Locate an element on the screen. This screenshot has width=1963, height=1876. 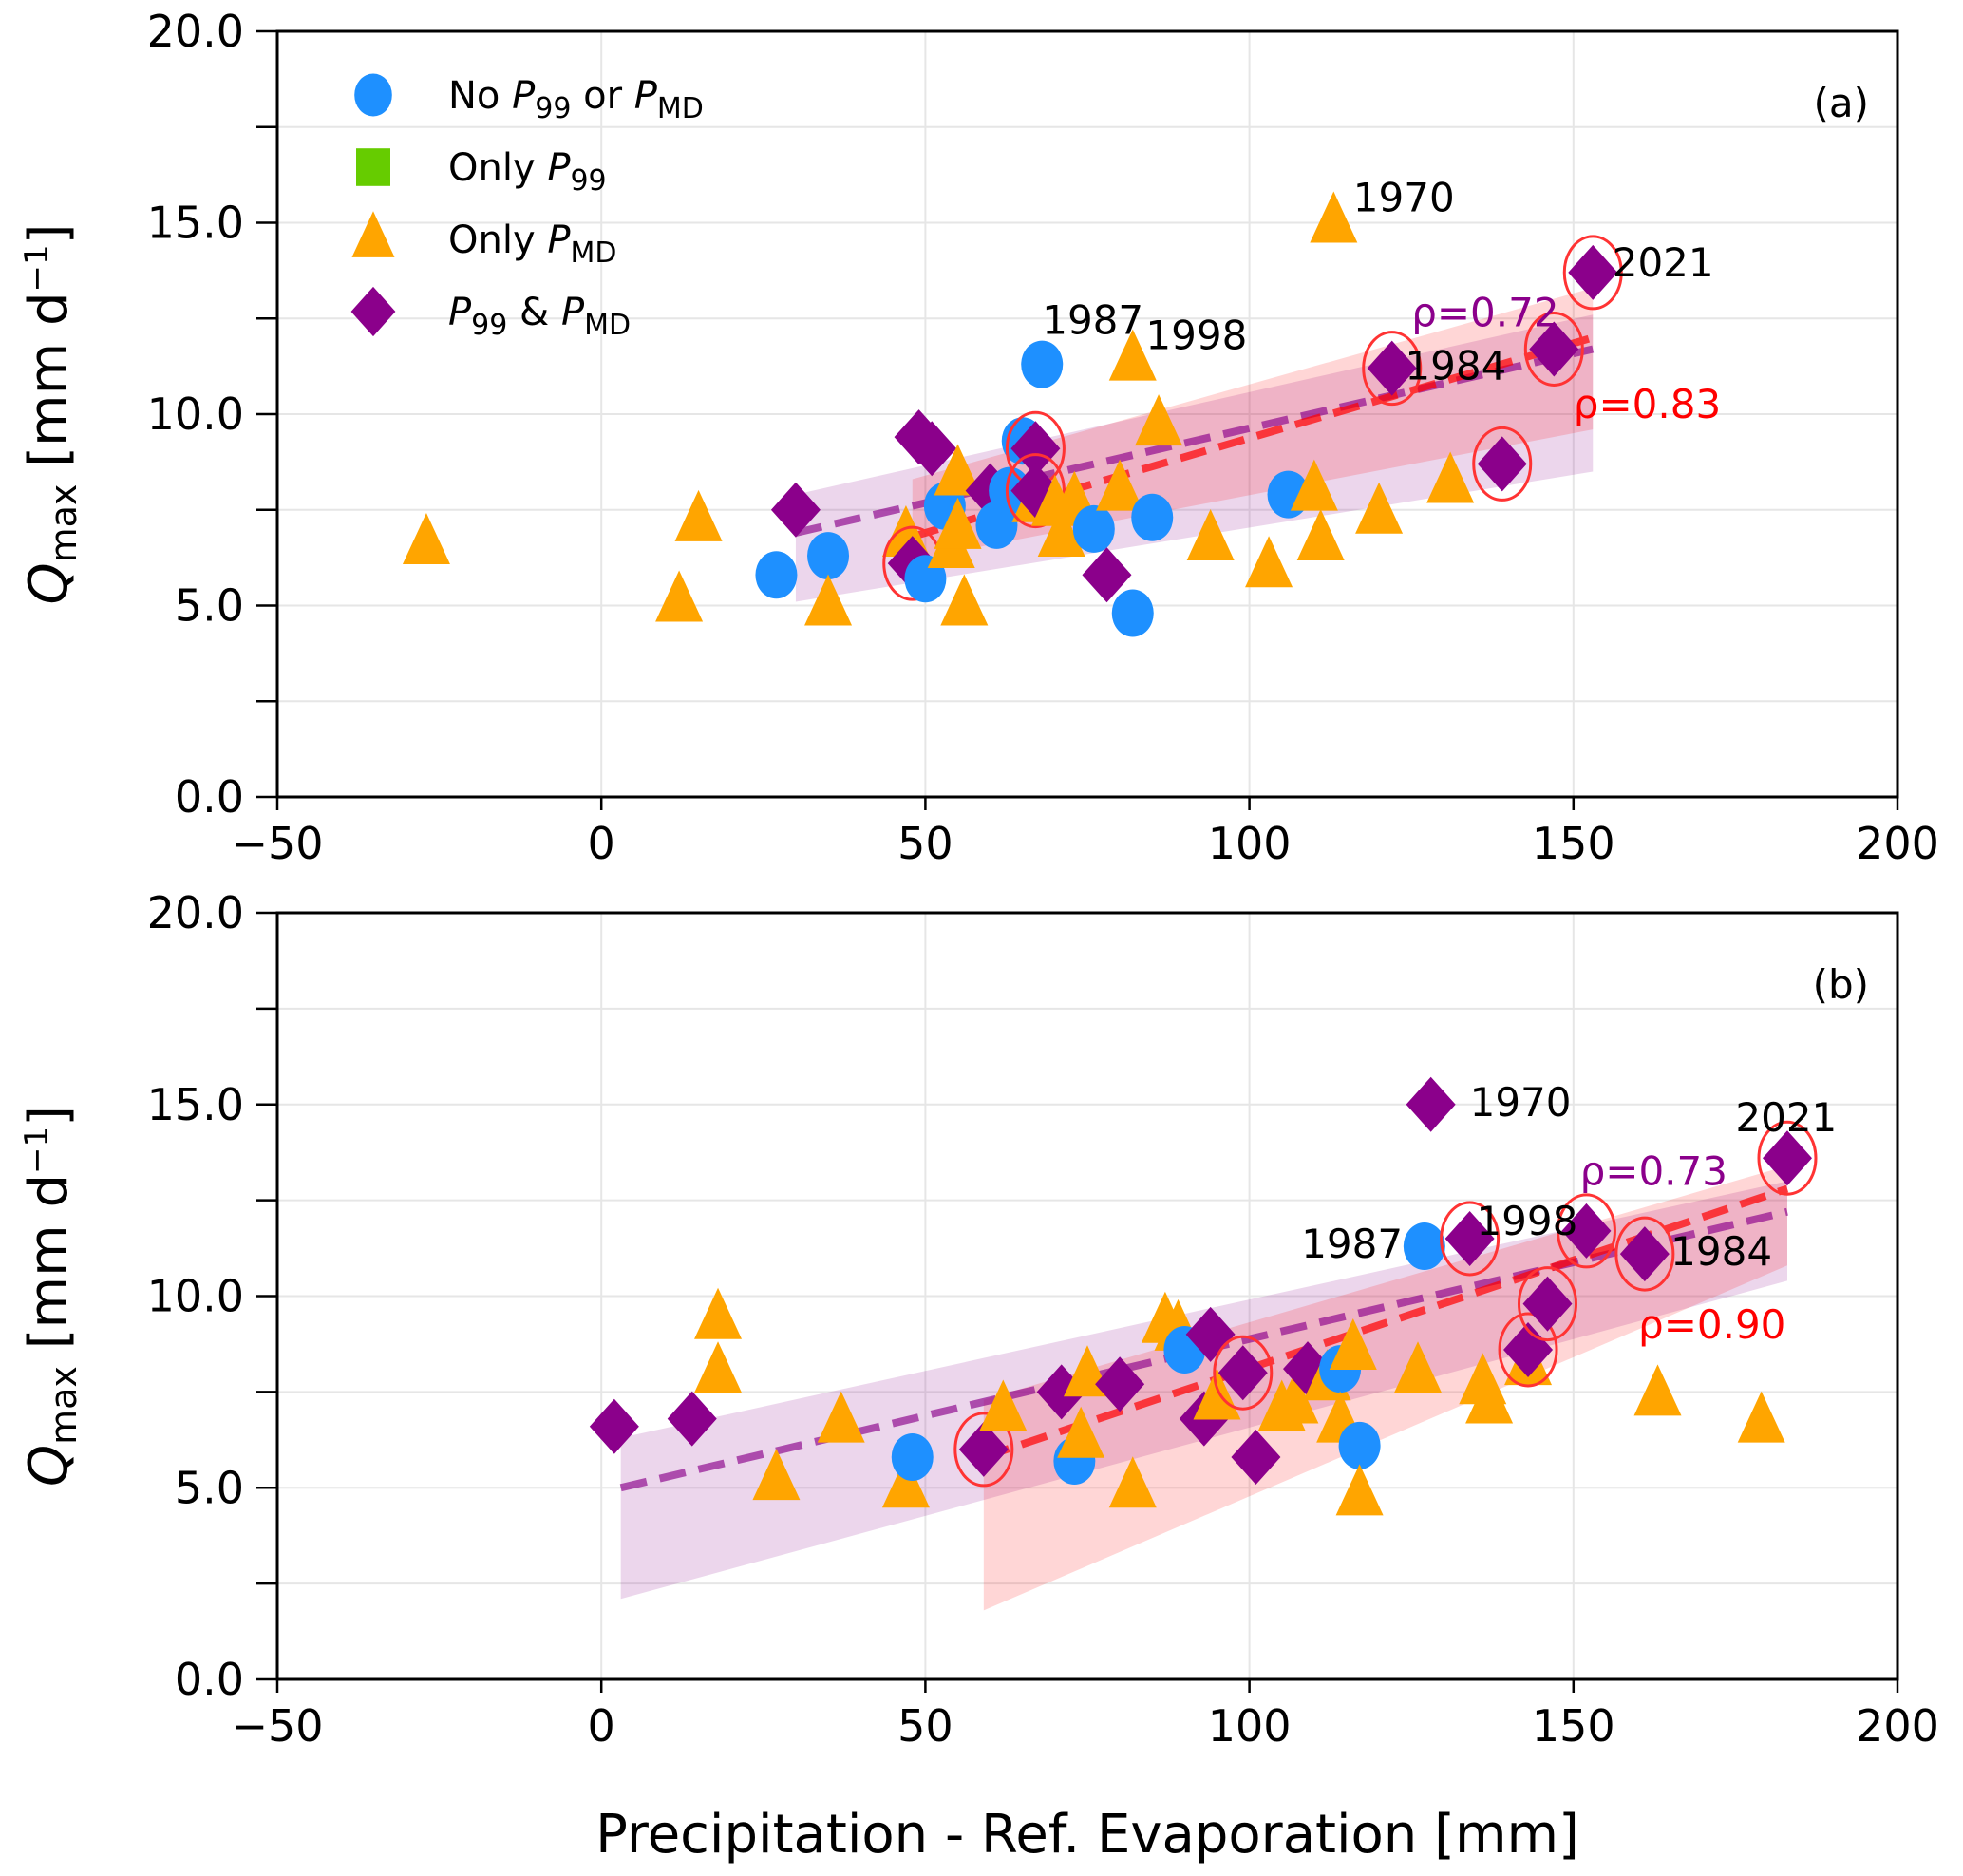
year-label: 1970 is located at coordinates (1521, 1103).